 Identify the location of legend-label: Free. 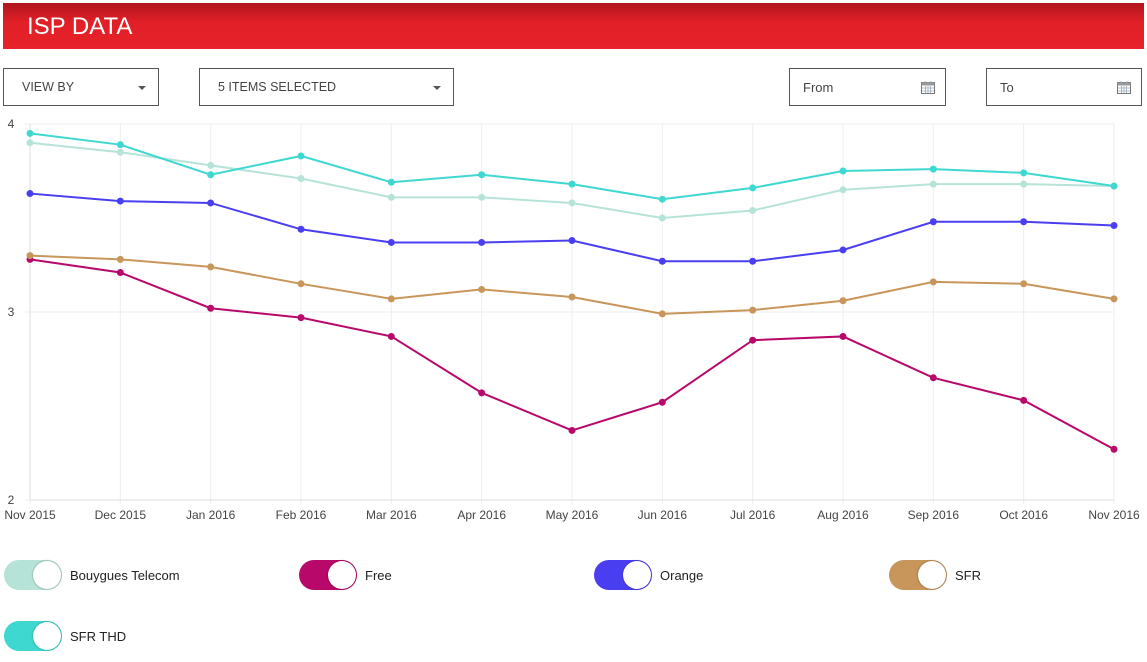
(378, 575).